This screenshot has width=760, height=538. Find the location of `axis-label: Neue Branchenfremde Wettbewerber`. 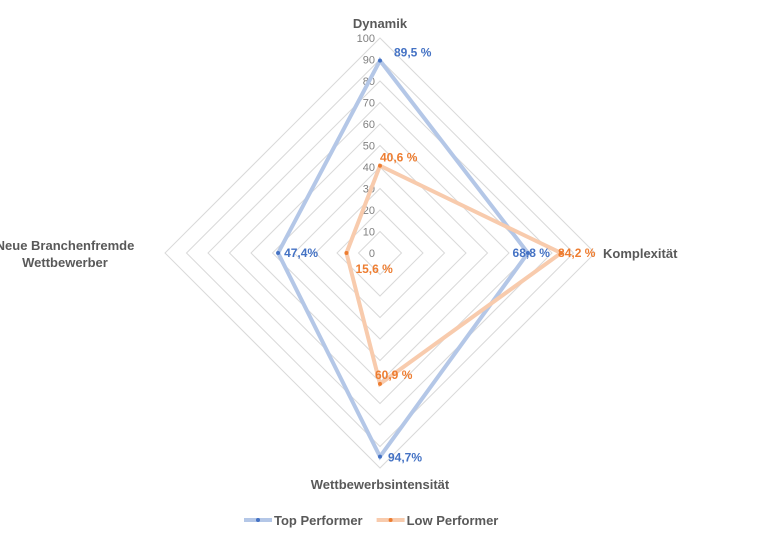

axis-label: Neue Branchenfremde Wettbewerber is located at coordinates (67, 254).